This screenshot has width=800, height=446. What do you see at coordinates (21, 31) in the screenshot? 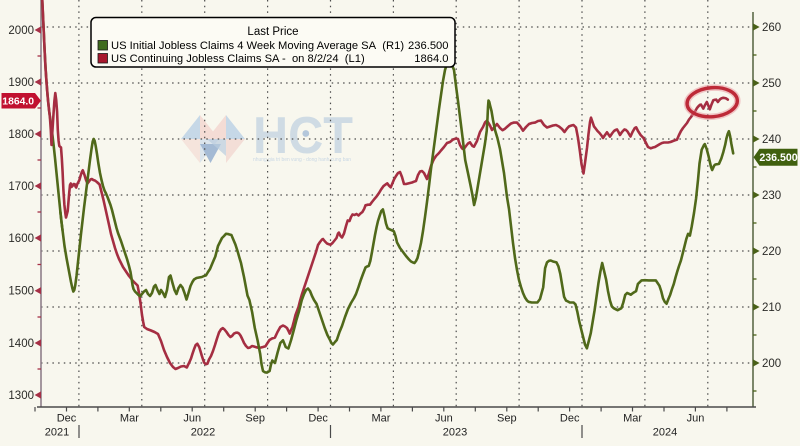
I see `svg-text: 2000` at bounding box center [21, 31].